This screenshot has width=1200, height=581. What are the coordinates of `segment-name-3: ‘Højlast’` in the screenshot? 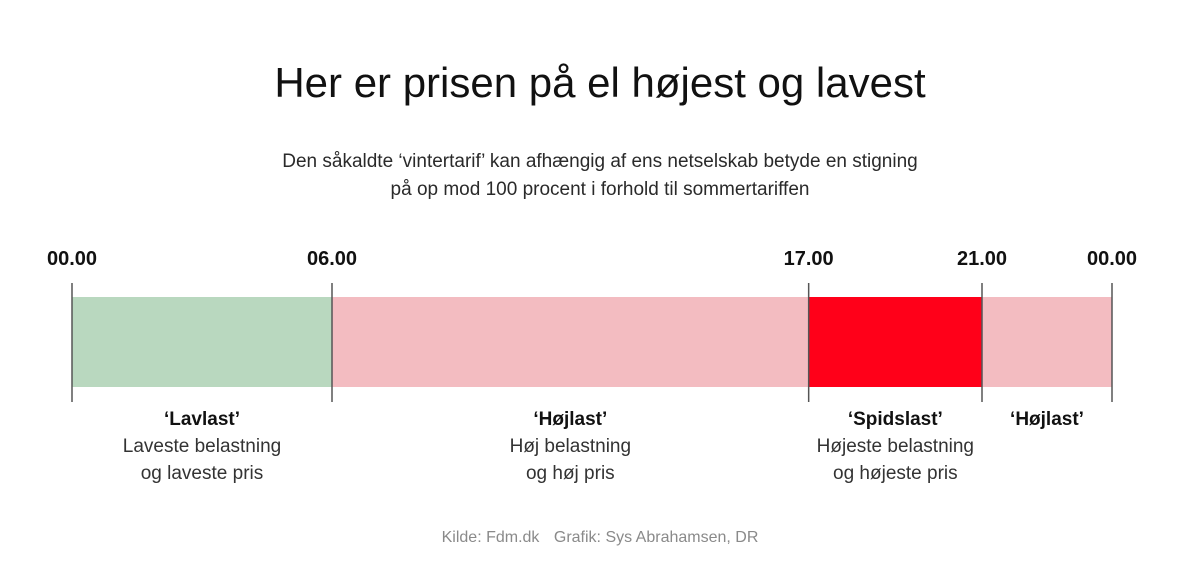 It's located at (1047, 419).